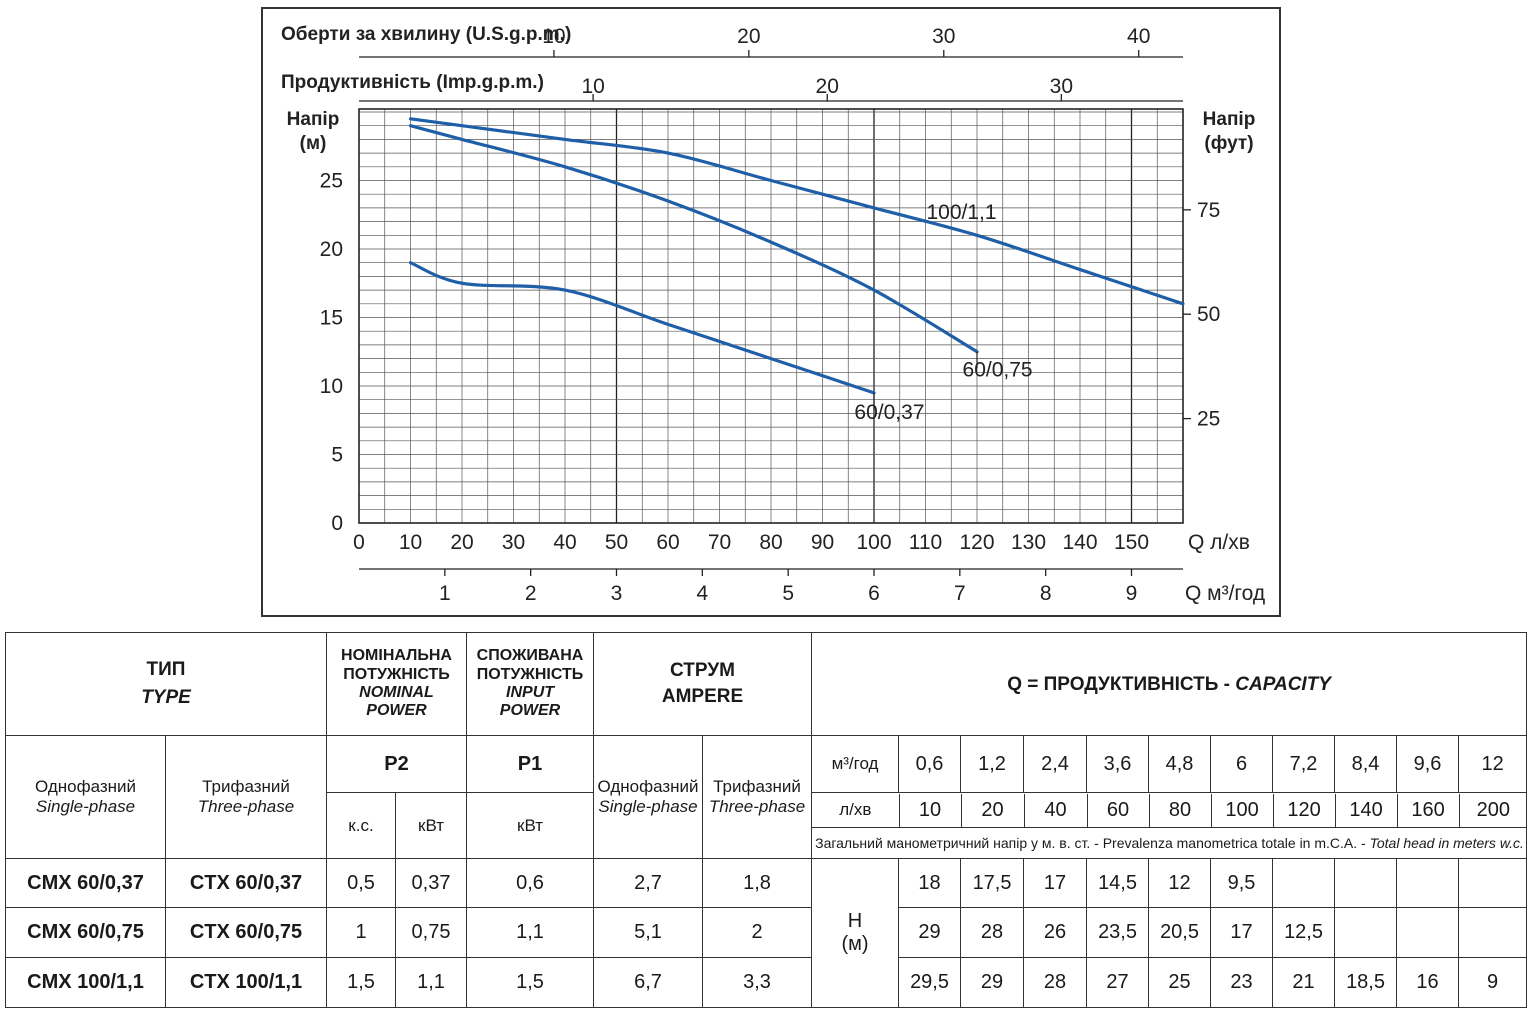 The height and width of the screenshot is (1011, 1531). What do you see at coordinates (702, 696) in the screenshot?
I see `current-header-en: AMPERE` at bounding box center [702, 696].